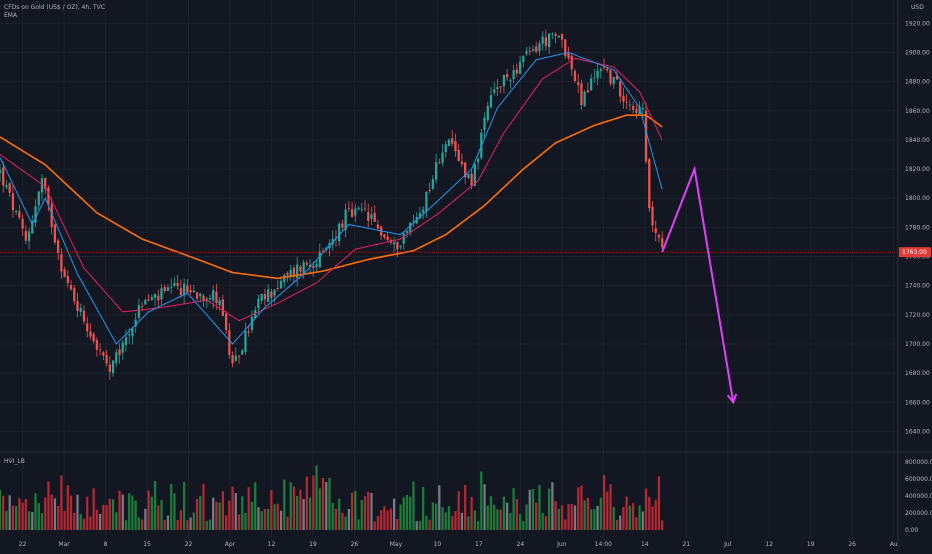 The image size is (932, 554). I want to click on y-tick-label: 1800.00, so click(917, 198).